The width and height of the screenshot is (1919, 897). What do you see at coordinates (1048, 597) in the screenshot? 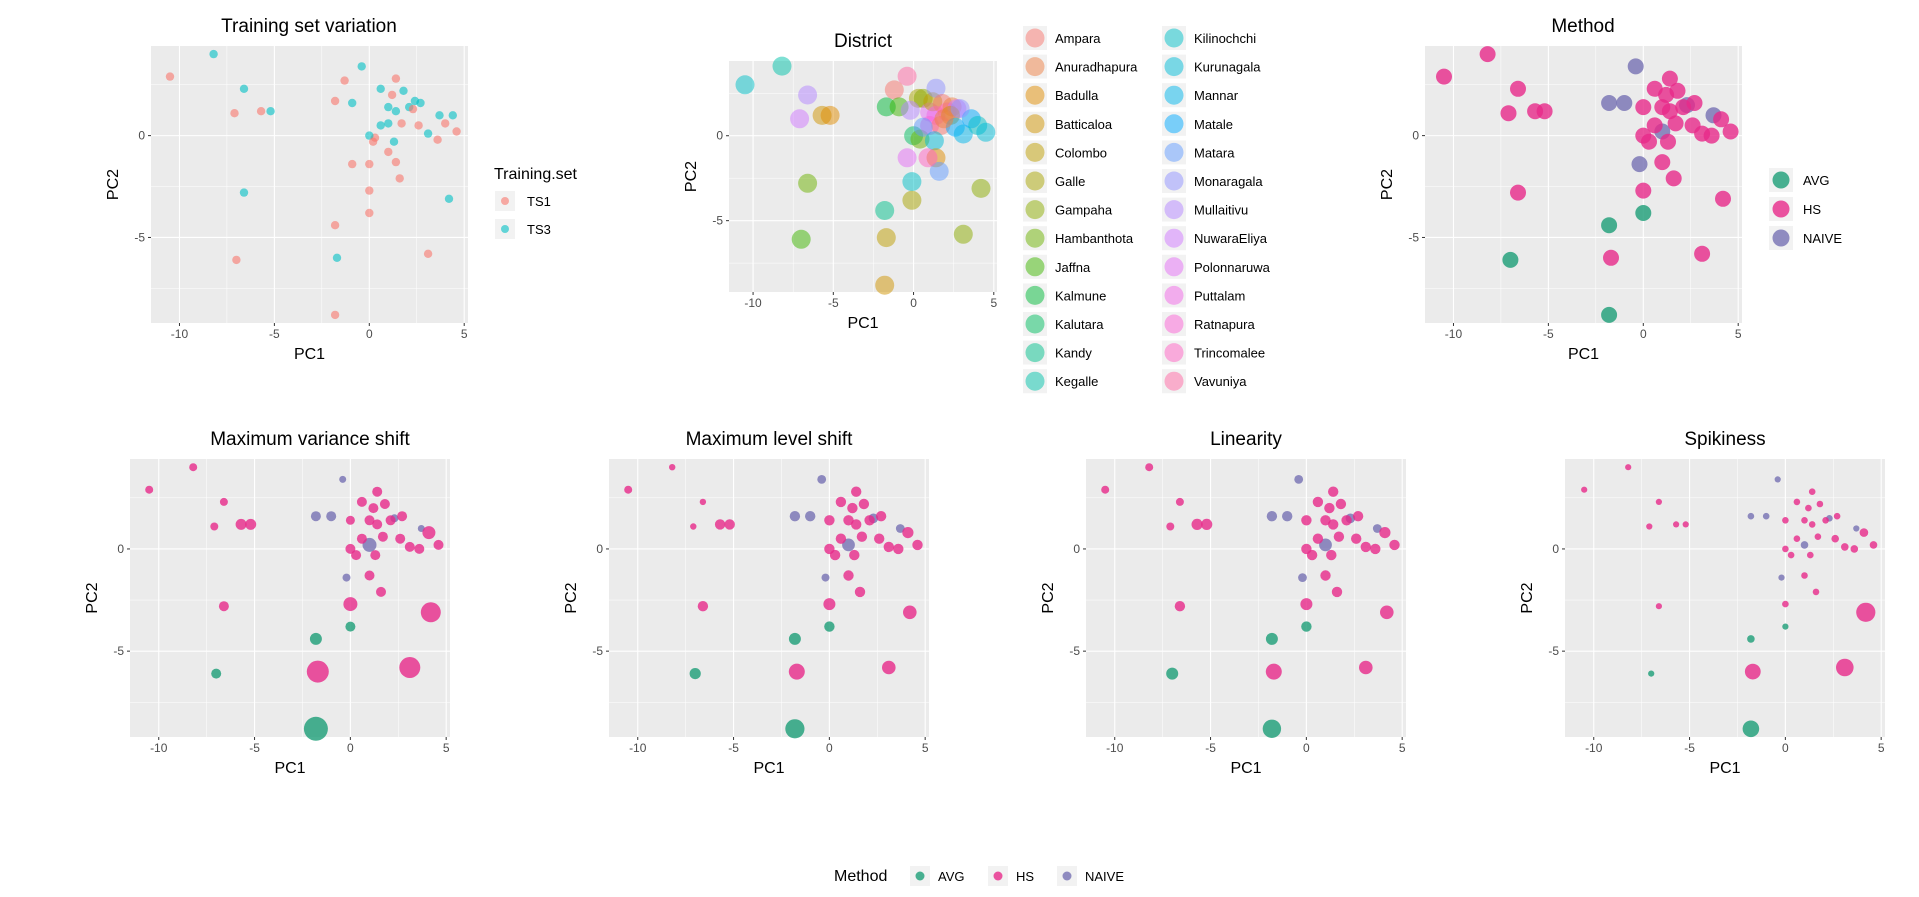
I see `y-axis-label: PC2` at bounding box center [1048, 597].